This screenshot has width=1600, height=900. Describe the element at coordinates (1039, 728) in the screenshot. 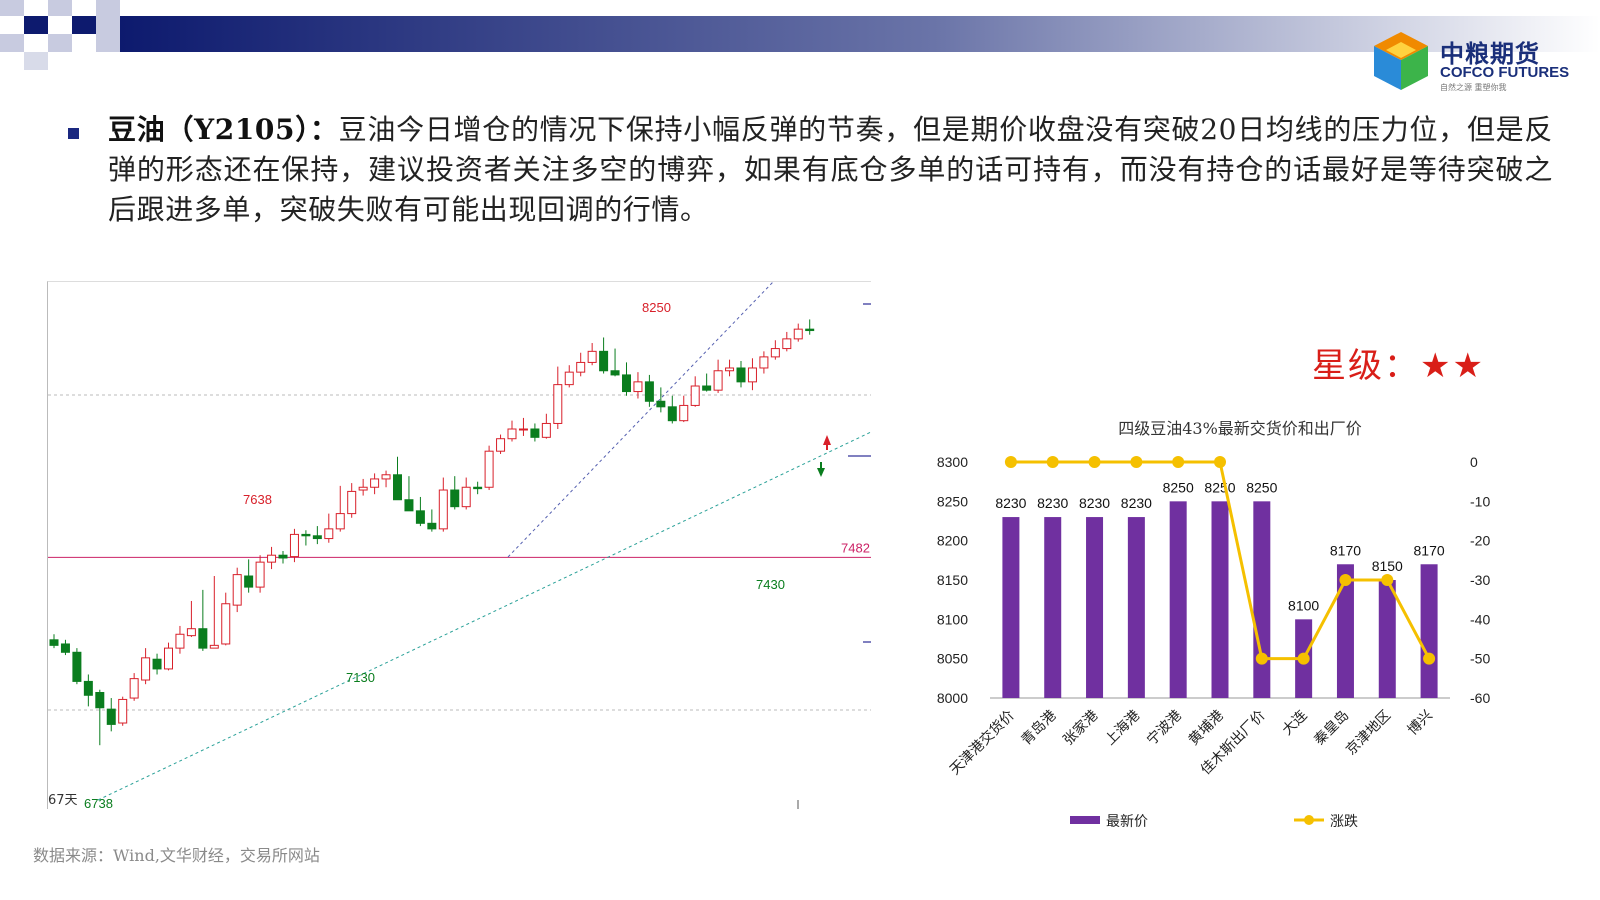

I see `x-axis-tick-label: 青岛港` at that location.